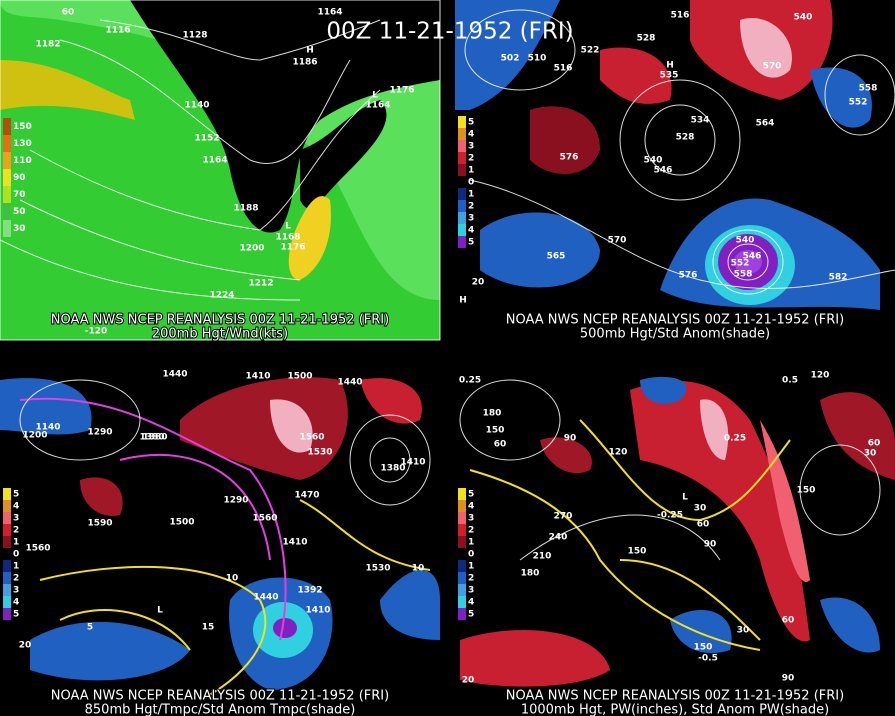 The image size is (895, 716). What do you see at coordinates (669, 76) in the screenshot?
I see `contour-label: 535` at bounding box center [669, 76].